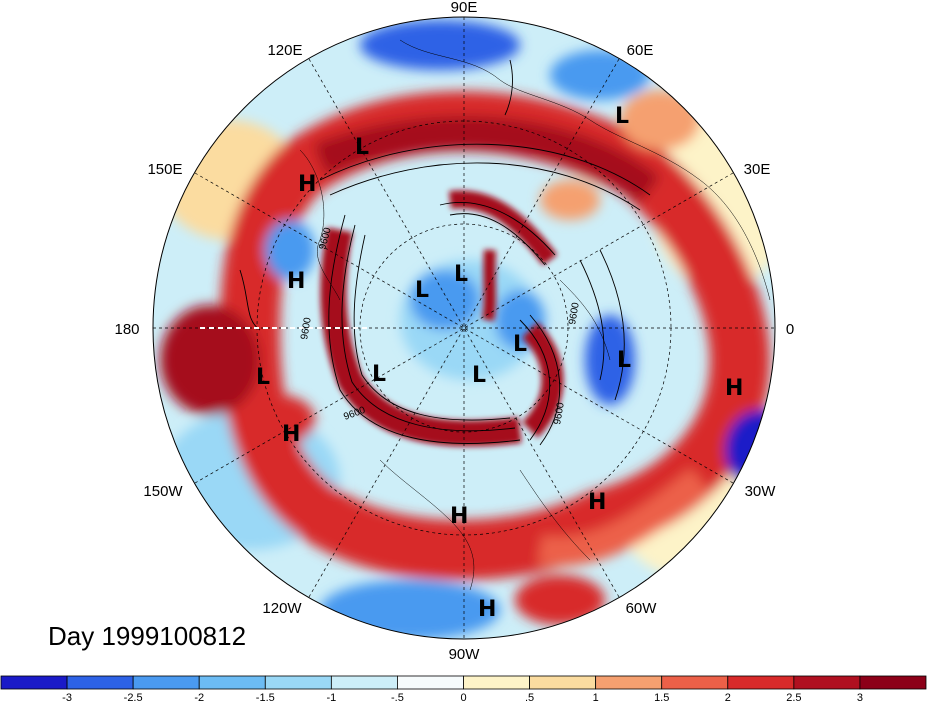  What do you see at coordinates (440, 326) in the screenshot?
I see `contour-labels: 9600 9600 9600 9600 9600` at bounding box center [440, 326].